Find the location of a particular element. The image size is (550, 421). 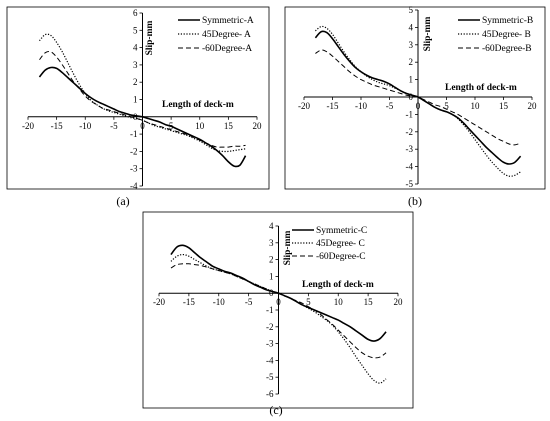

panel-c-x-tick-label: 0 is located at coordinates (278, 302).